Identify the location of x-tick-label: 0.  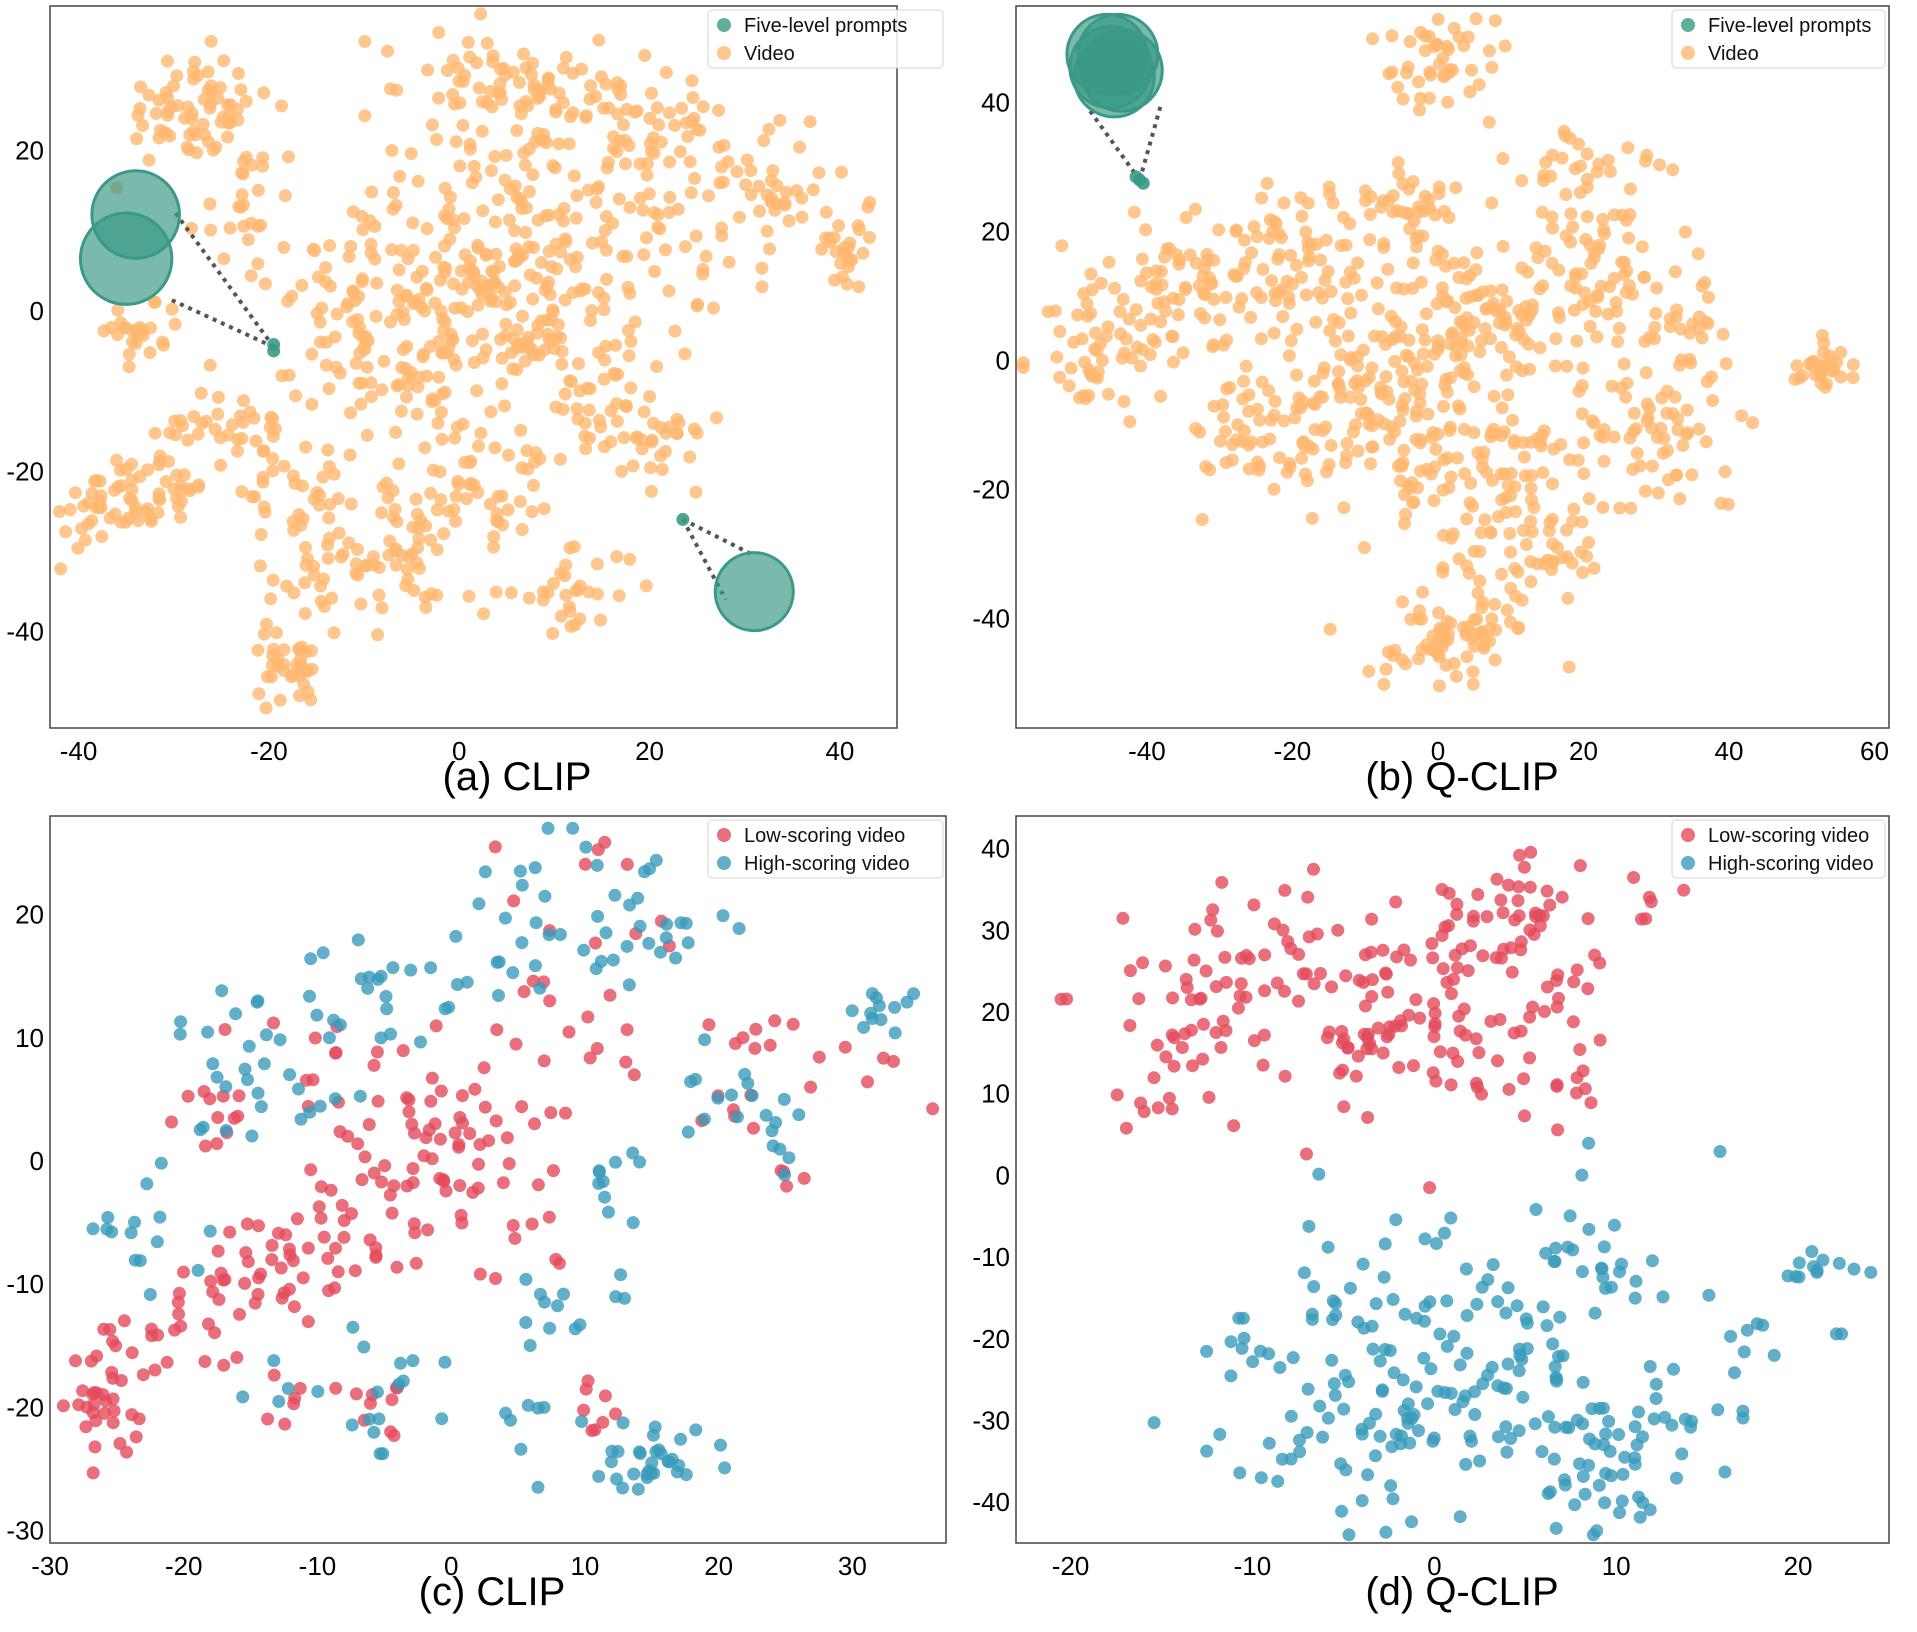
(1438, 751).